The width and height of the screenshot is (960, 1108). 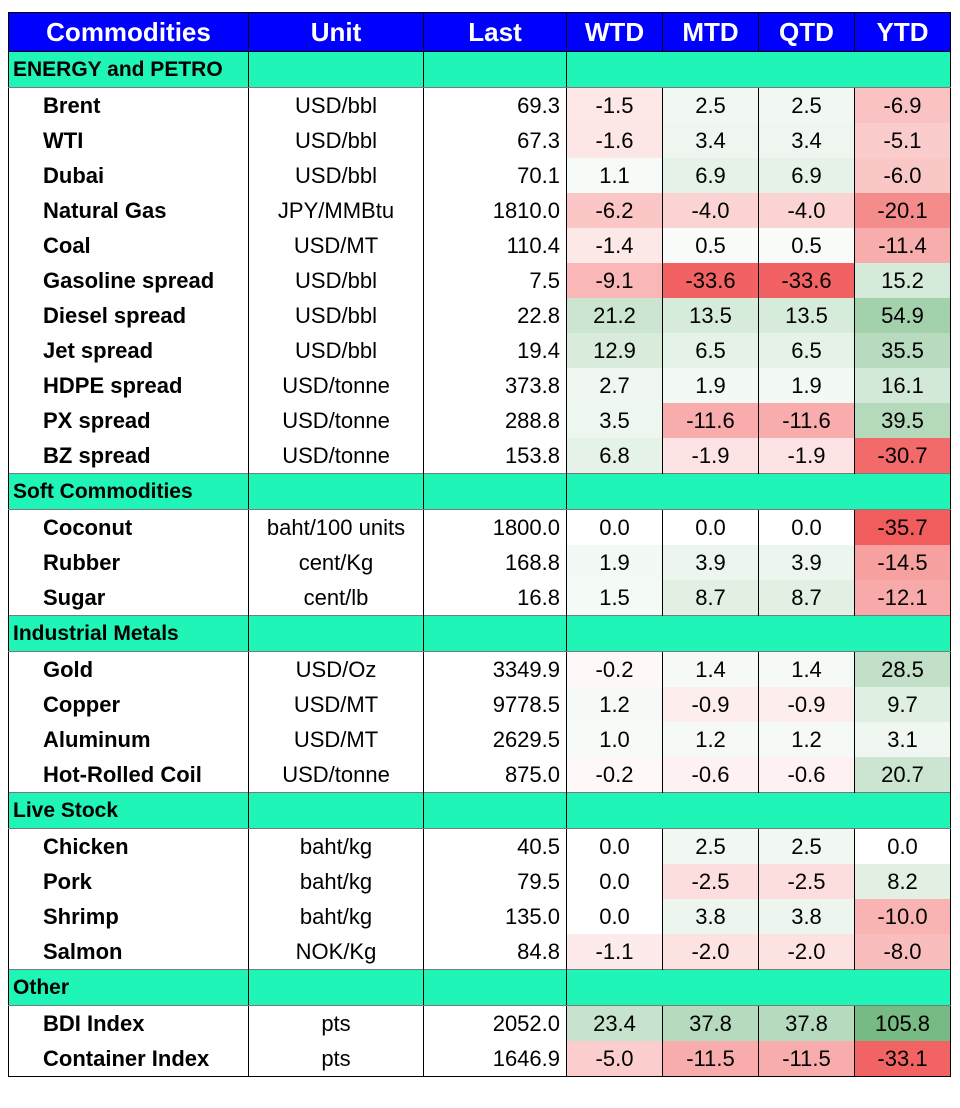 What do you see at coordinates (128, 175) in the screenshot?
I see `cell-name: Dubai` at bounding box center [128, 175].